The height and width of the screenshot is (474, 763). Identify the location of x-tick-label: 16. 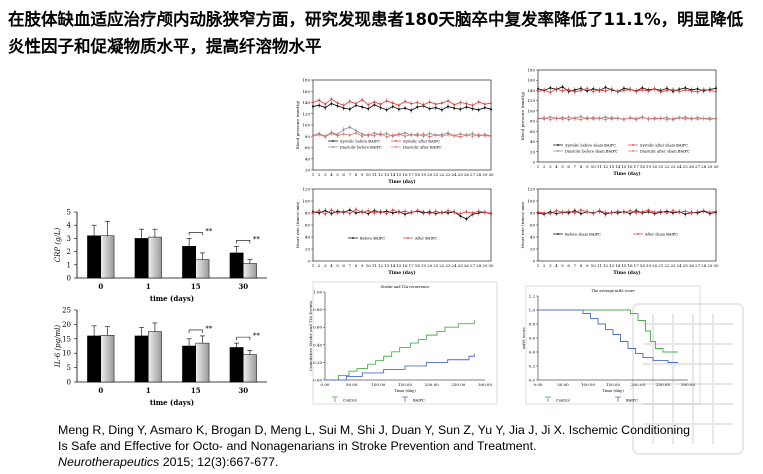
(406, 265).